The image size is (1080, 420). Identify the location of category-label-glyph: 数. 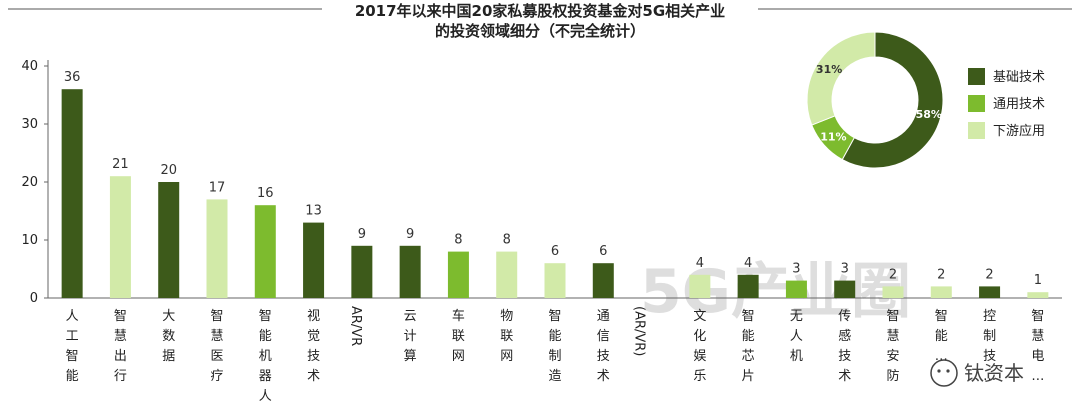
(168, 336).